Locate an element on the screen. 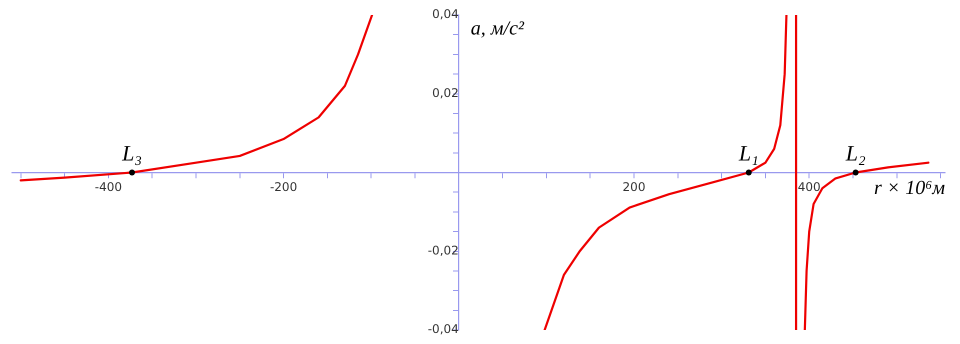  x-tick-label: -400 is located at coordinates (108, 187).